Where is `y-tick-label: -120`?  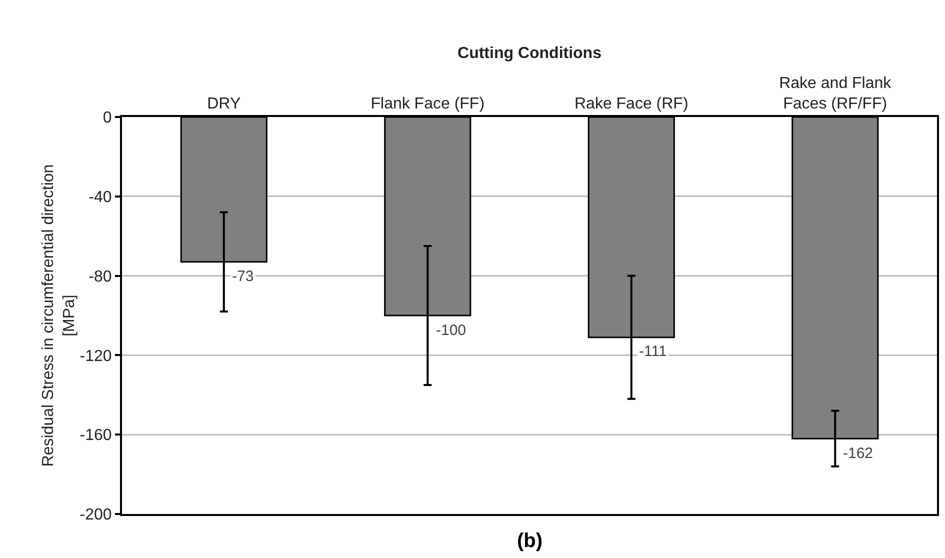
y-tick-label: -120 is located at coordinates (96, 356).